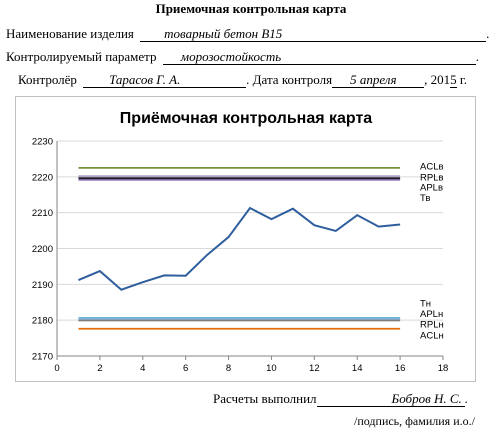 The image size is (502, 432). I want to click on y-tick-label: 2200, so click(42, 249).